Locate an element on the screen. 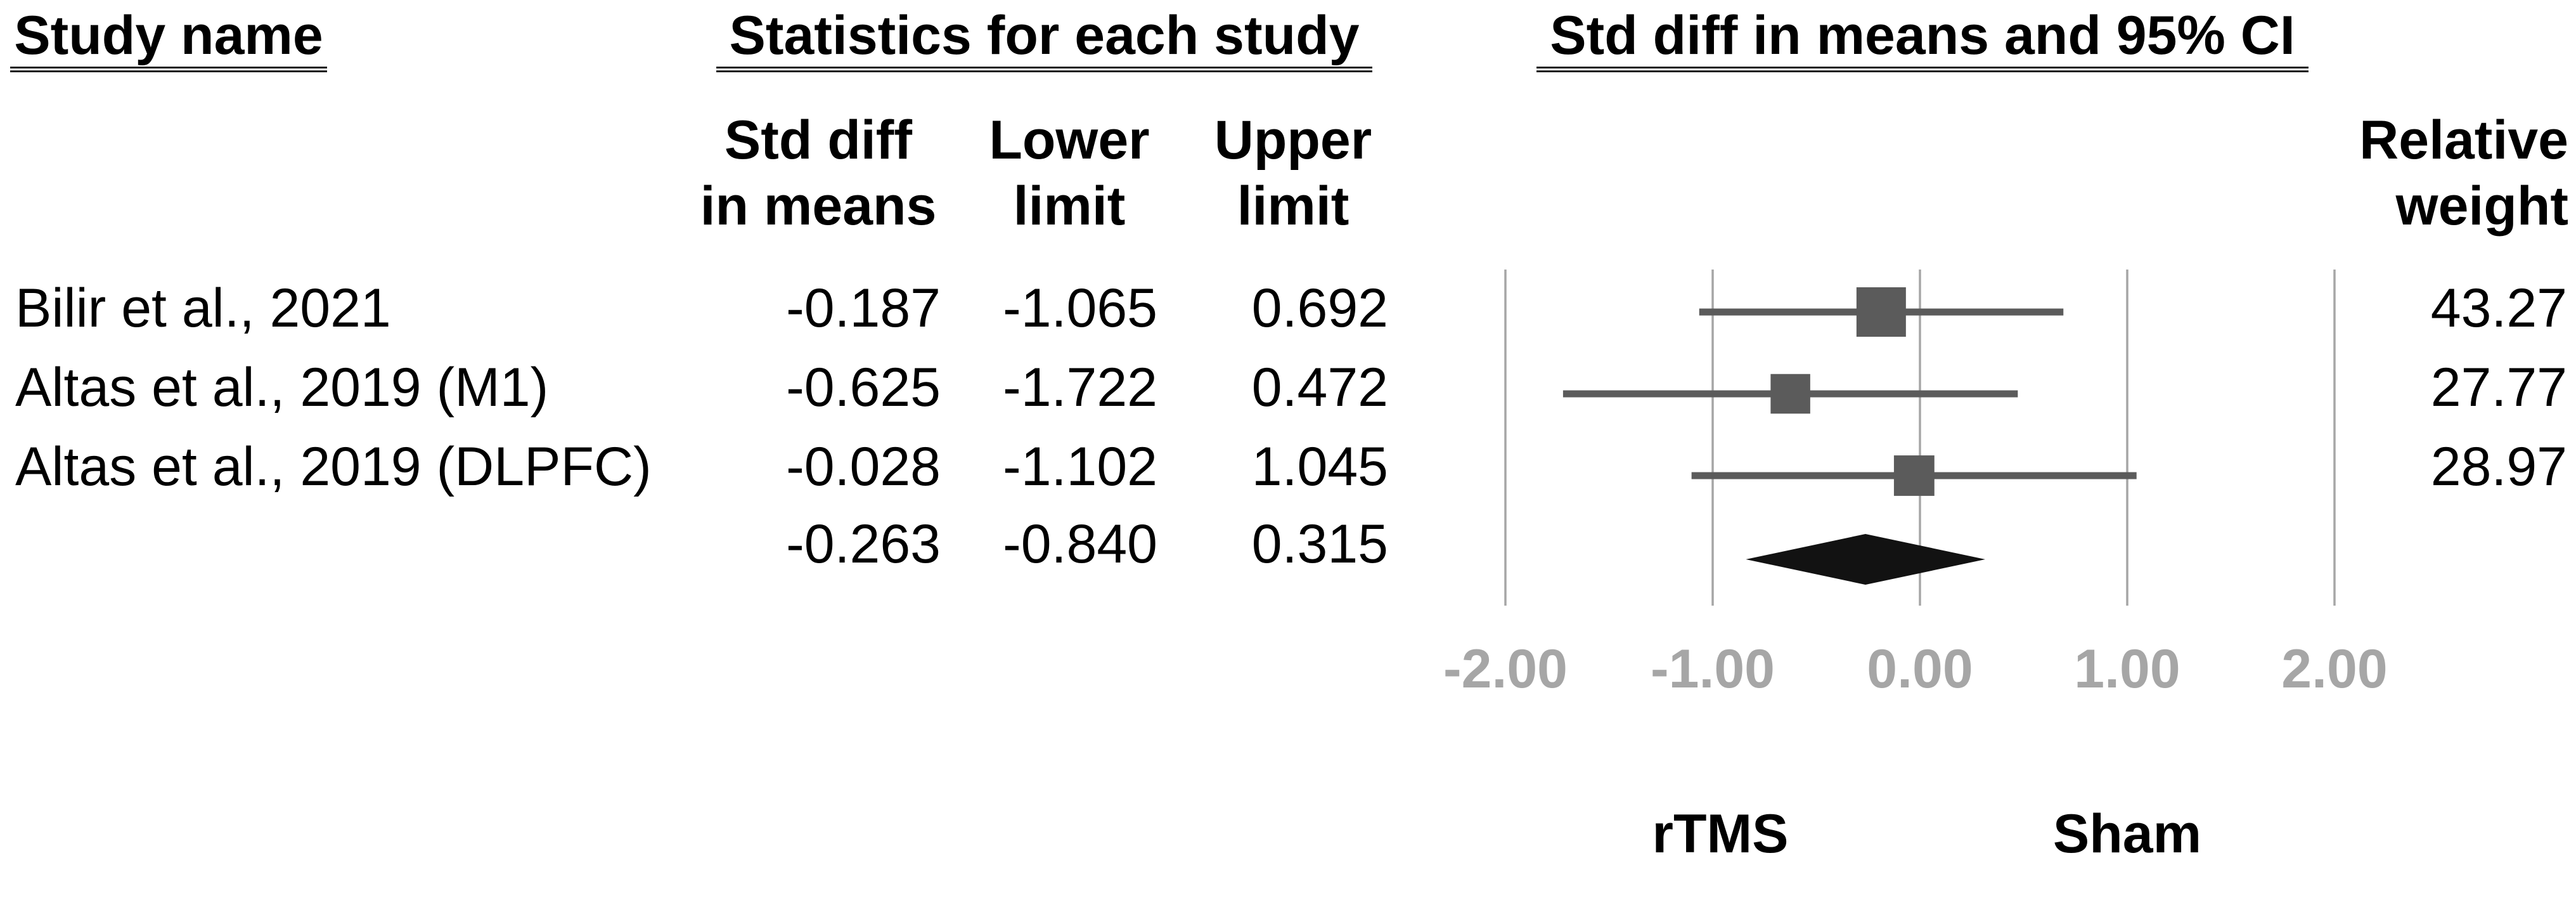 The width and height of the screenshot is (2576, 898). column-header-lower-limit: Lower limit is located at coordinates (1069, 173).